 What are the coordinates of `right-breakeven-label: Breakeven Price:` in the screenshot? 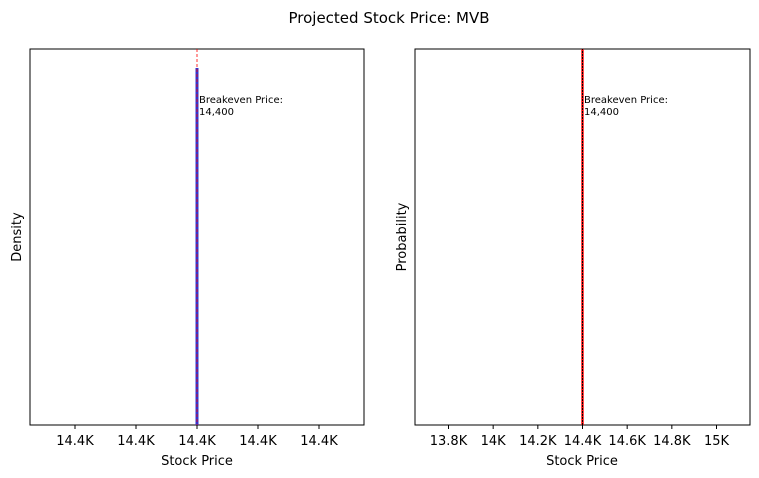 It's located at (626, 100).